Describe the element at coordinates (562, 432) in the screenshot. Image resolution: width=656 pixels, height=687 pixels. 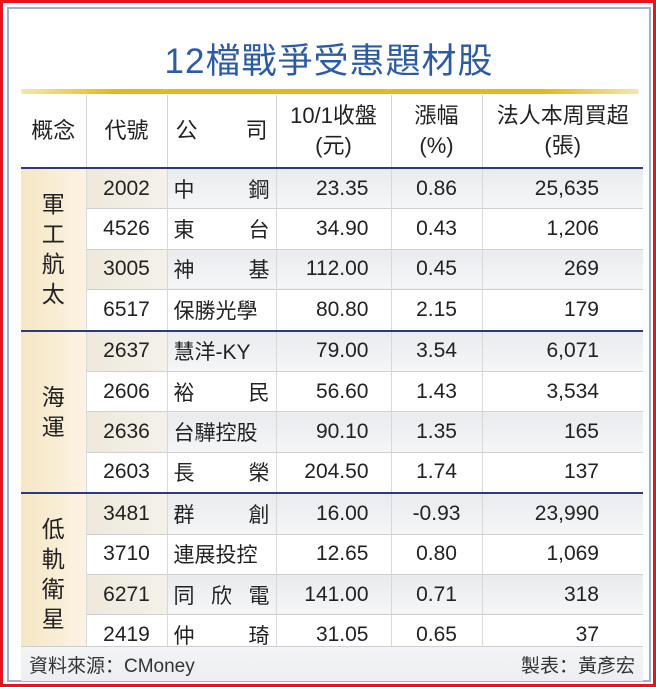
I see `net-buy-cell: 165` at that location.